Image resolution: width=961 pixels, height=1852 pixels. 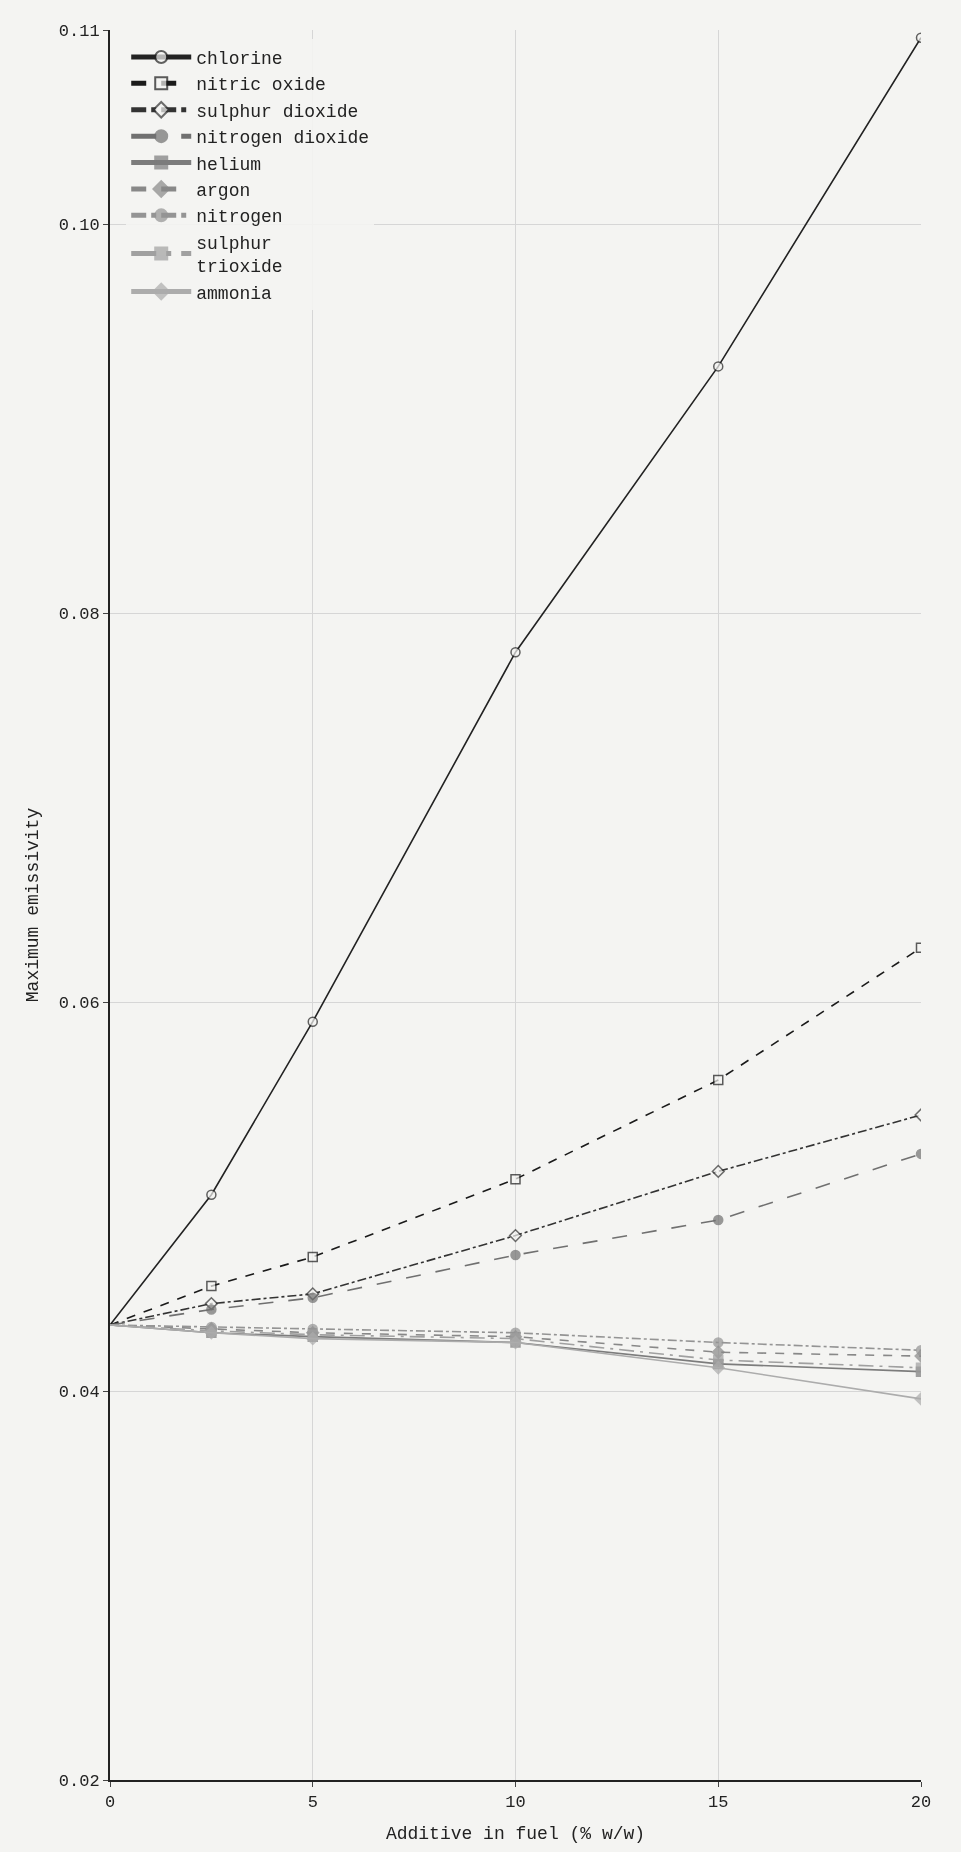 What do you see at coordinates (283, 138) in the screenshot?
I see `legend-label: nitrogen dioxide` at bounding box center [283, 138].